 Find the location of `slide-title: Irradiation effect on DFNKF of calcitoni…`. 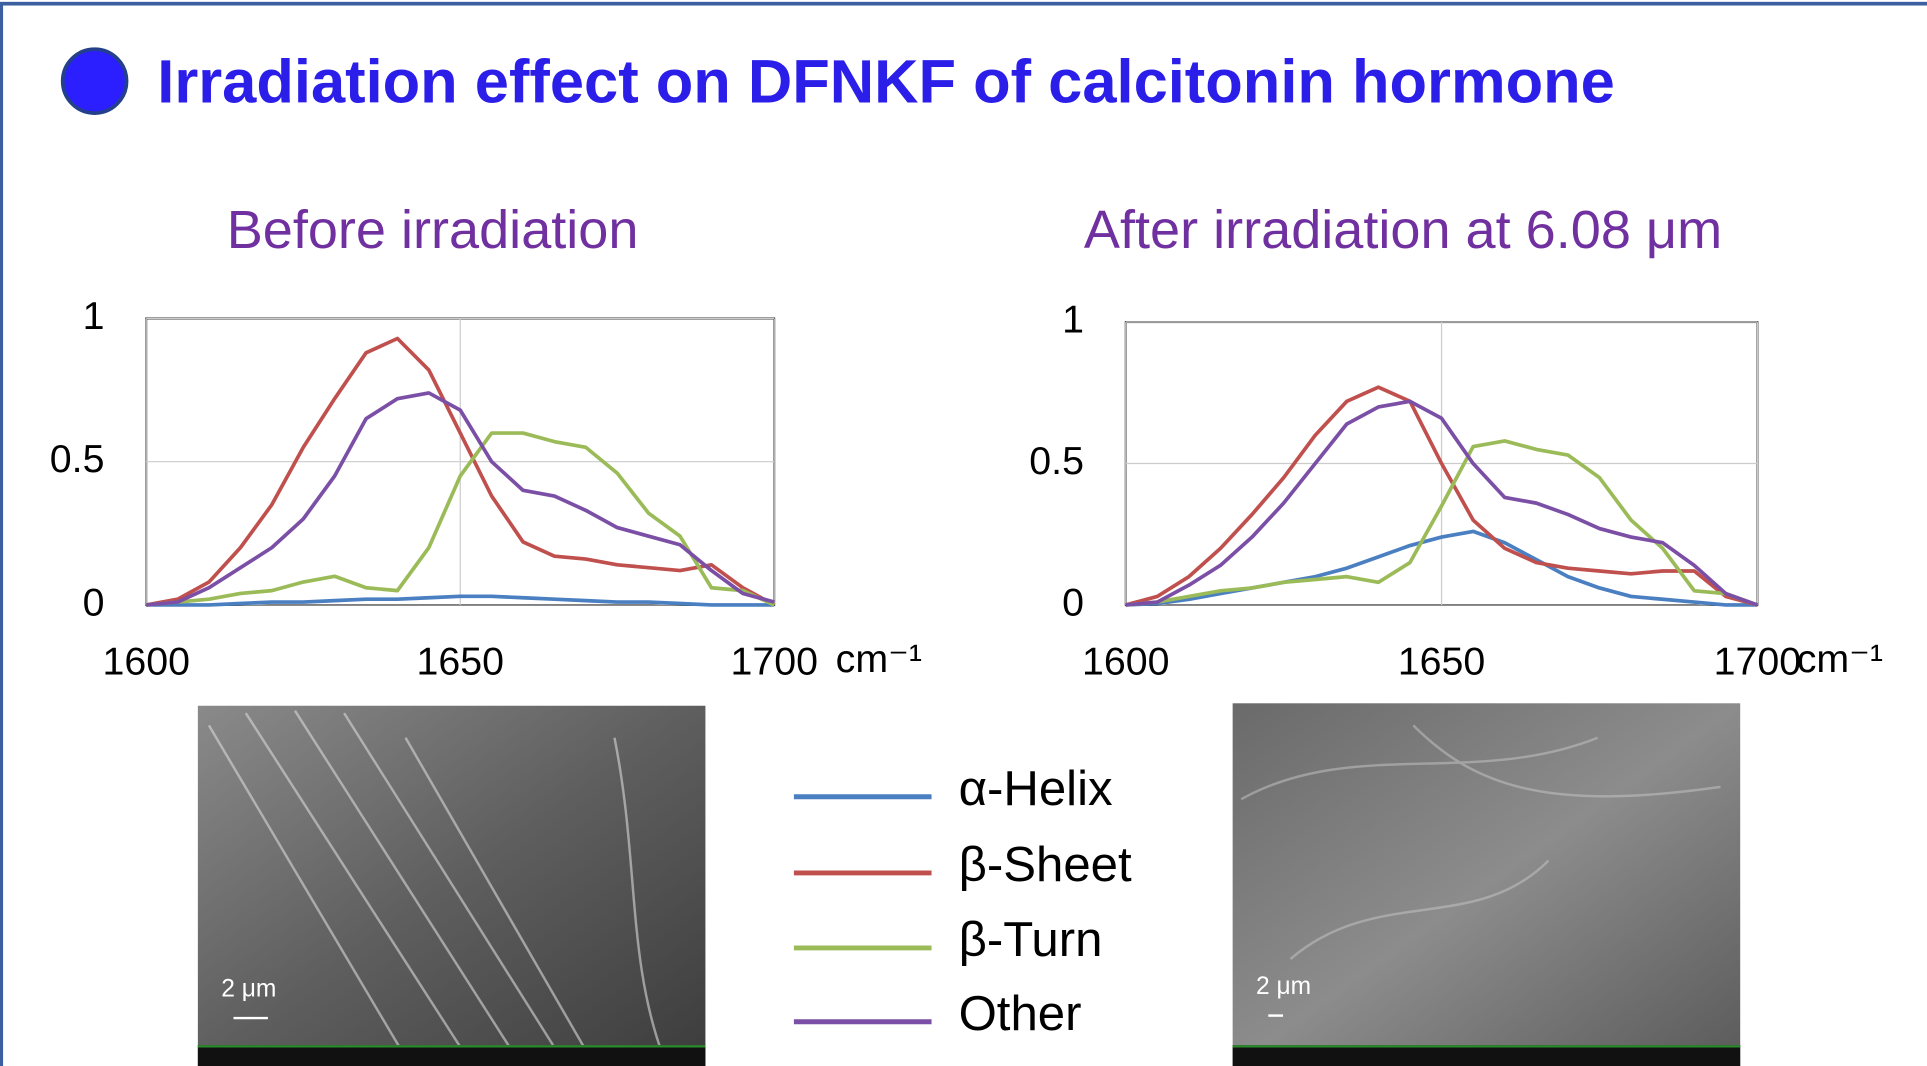

slide-title: Irradiation effect on DFNKF of calcitoni… is located at coordinates (886, 81).